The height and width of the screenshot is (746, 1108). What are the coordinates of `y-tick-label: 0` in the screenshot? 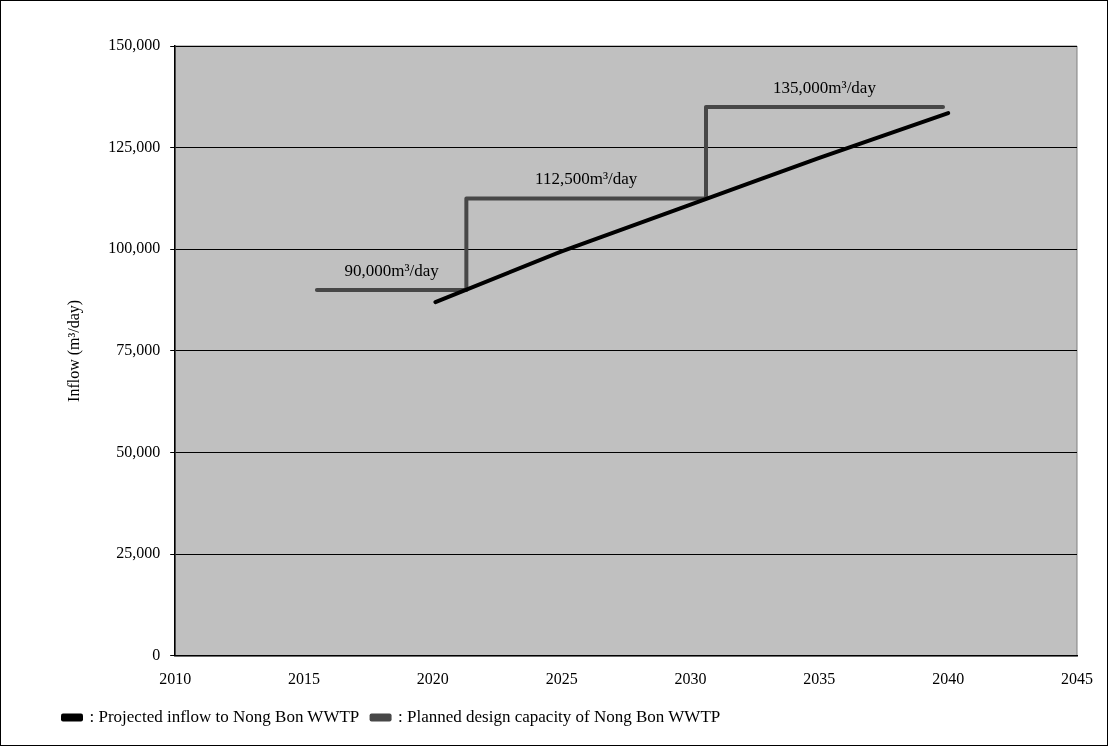 It's located at (156, 654).